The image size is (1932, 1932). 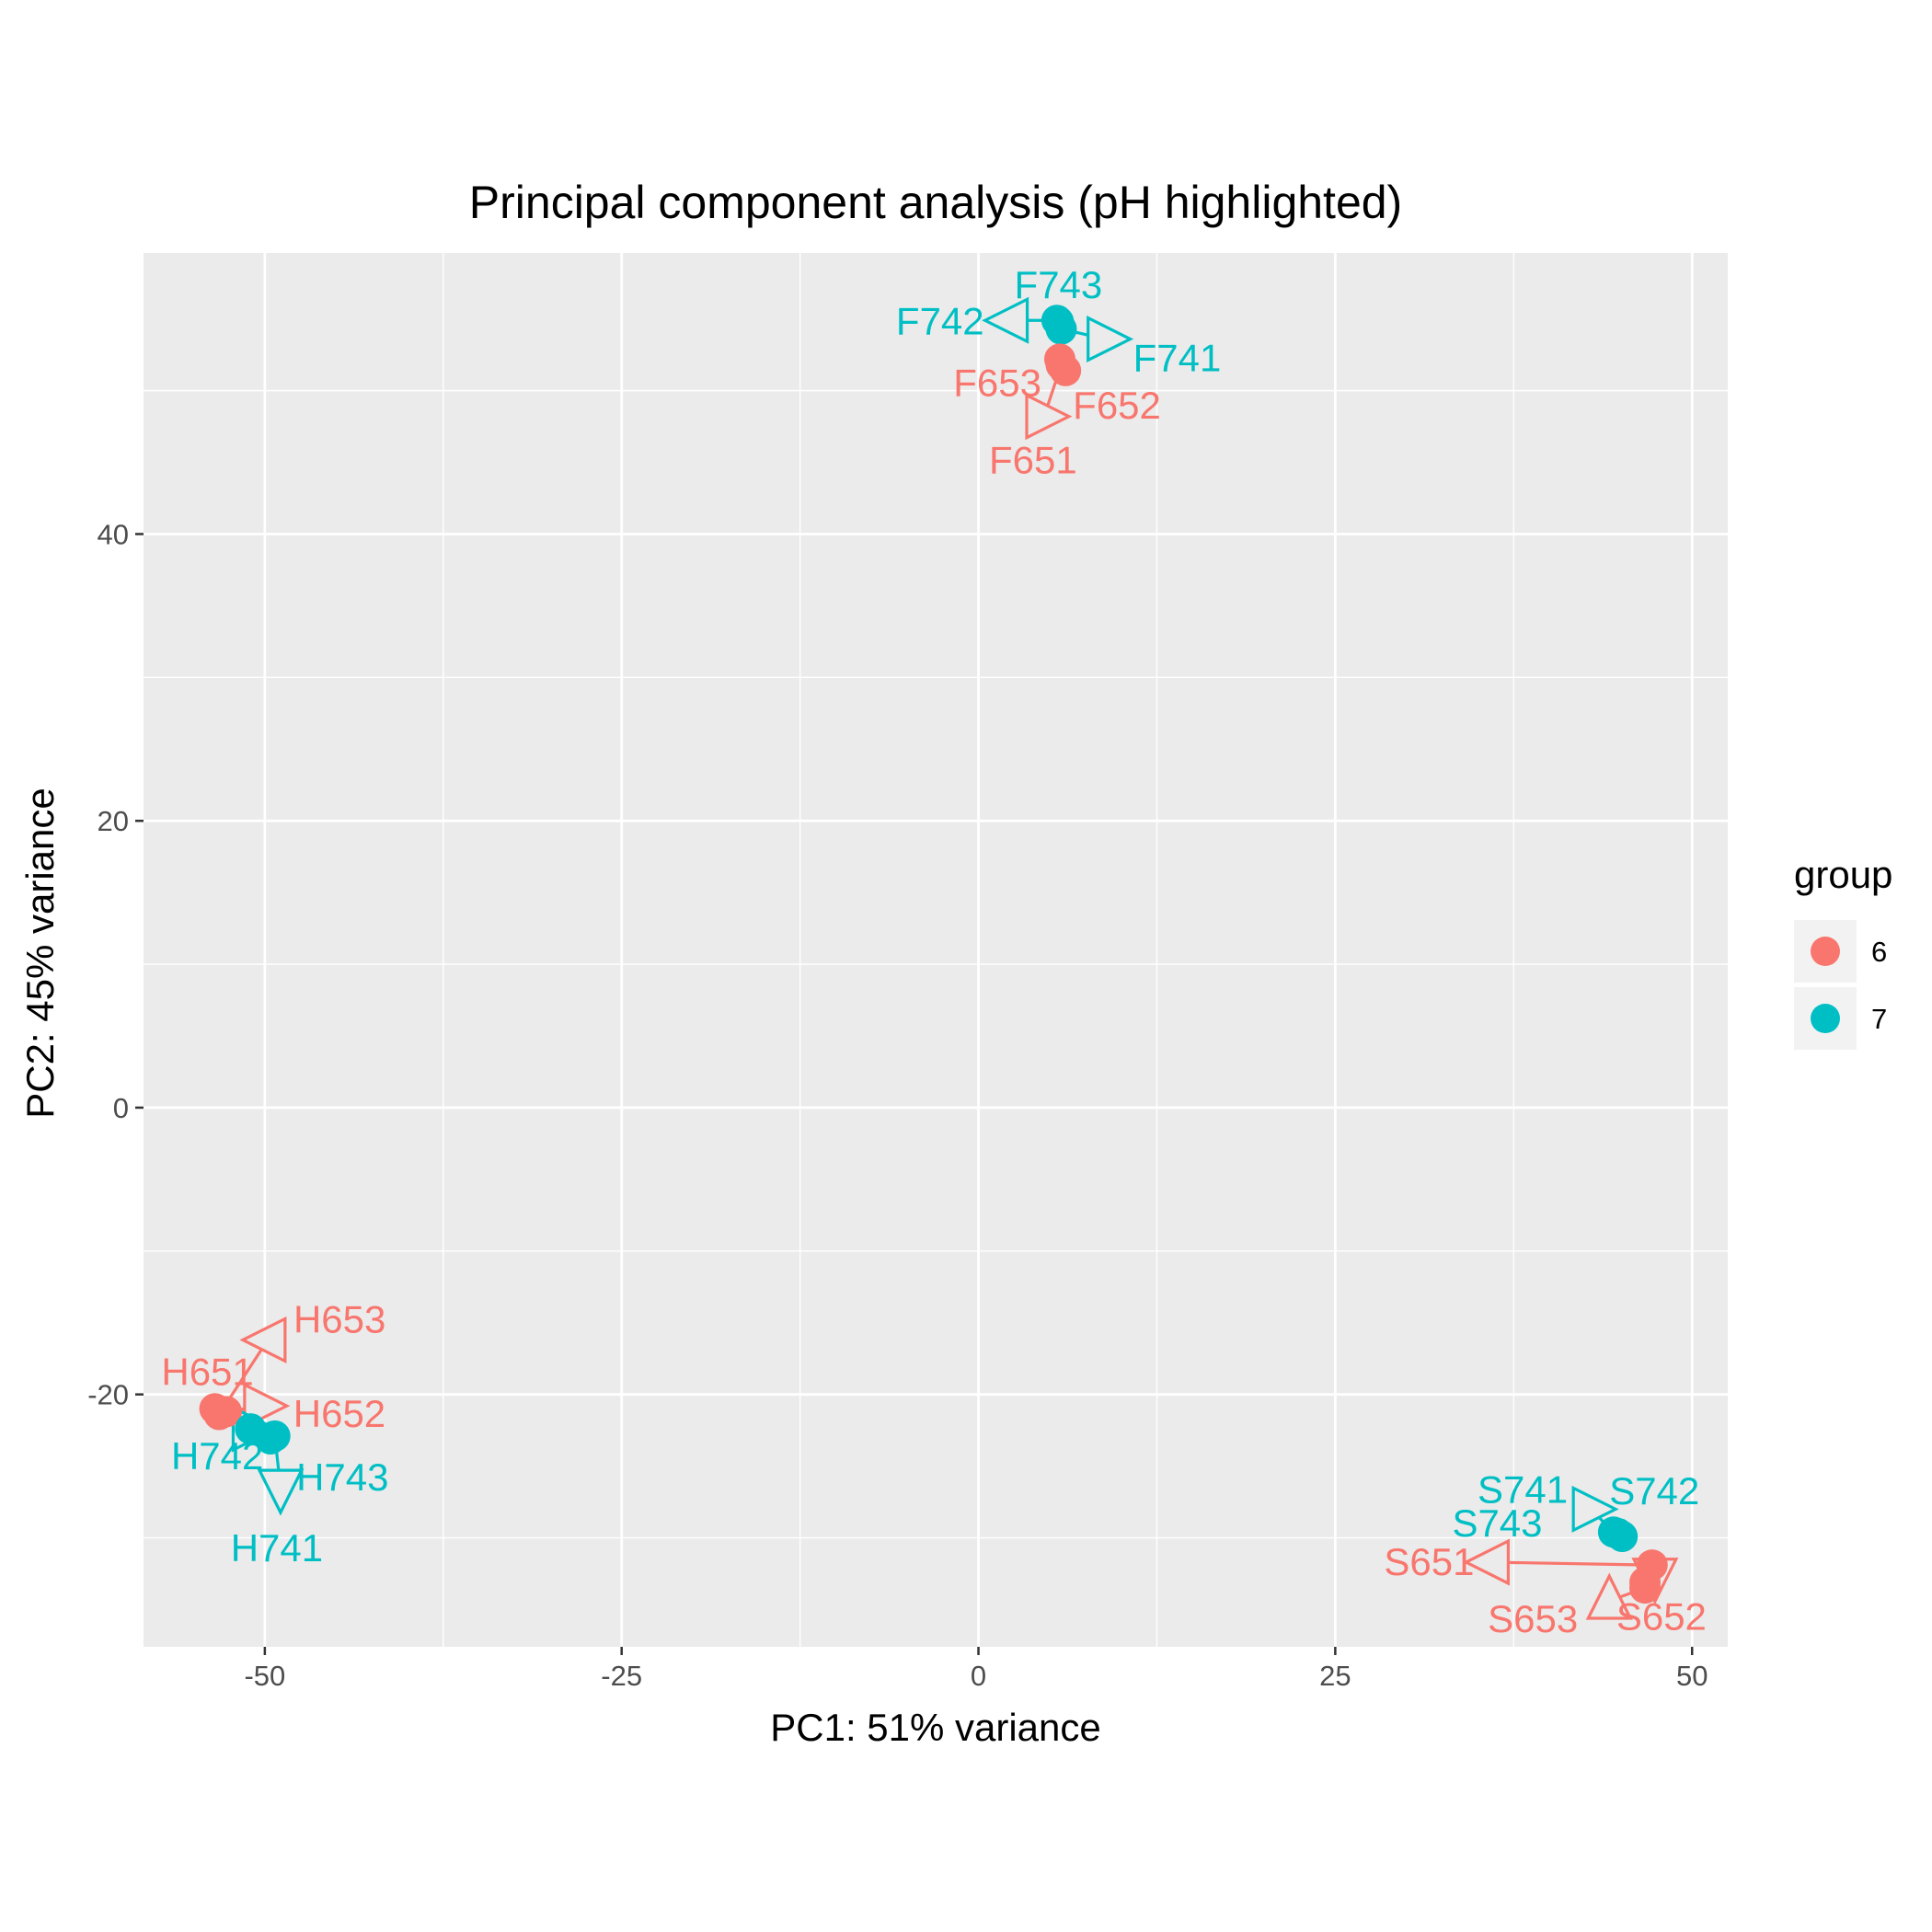 What do you see at coordinates (1033, 460) in the screenshot?
I see `point-label: F651` at bounding box center [1033, 460].